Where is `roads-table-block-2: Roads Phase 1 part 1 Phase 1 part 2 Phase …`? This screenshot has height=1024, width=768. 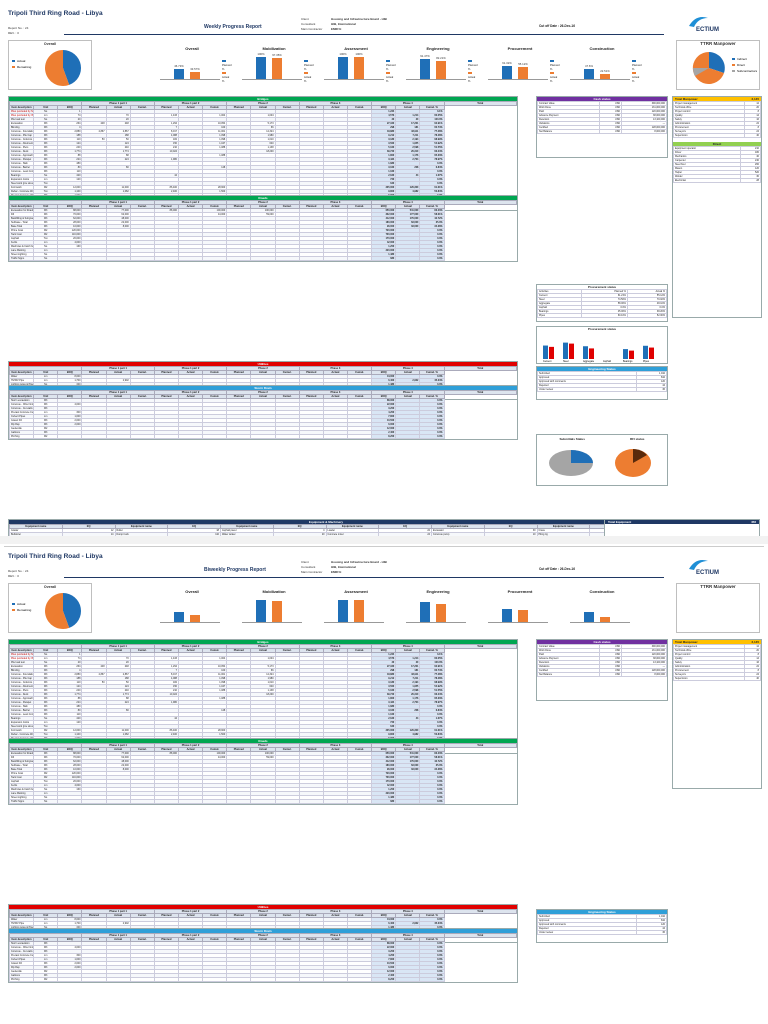
roads-table-block-2: Roads Phase 1 part 1 Phase 1 part 2 Phase … is located at coordinates (263, 771).